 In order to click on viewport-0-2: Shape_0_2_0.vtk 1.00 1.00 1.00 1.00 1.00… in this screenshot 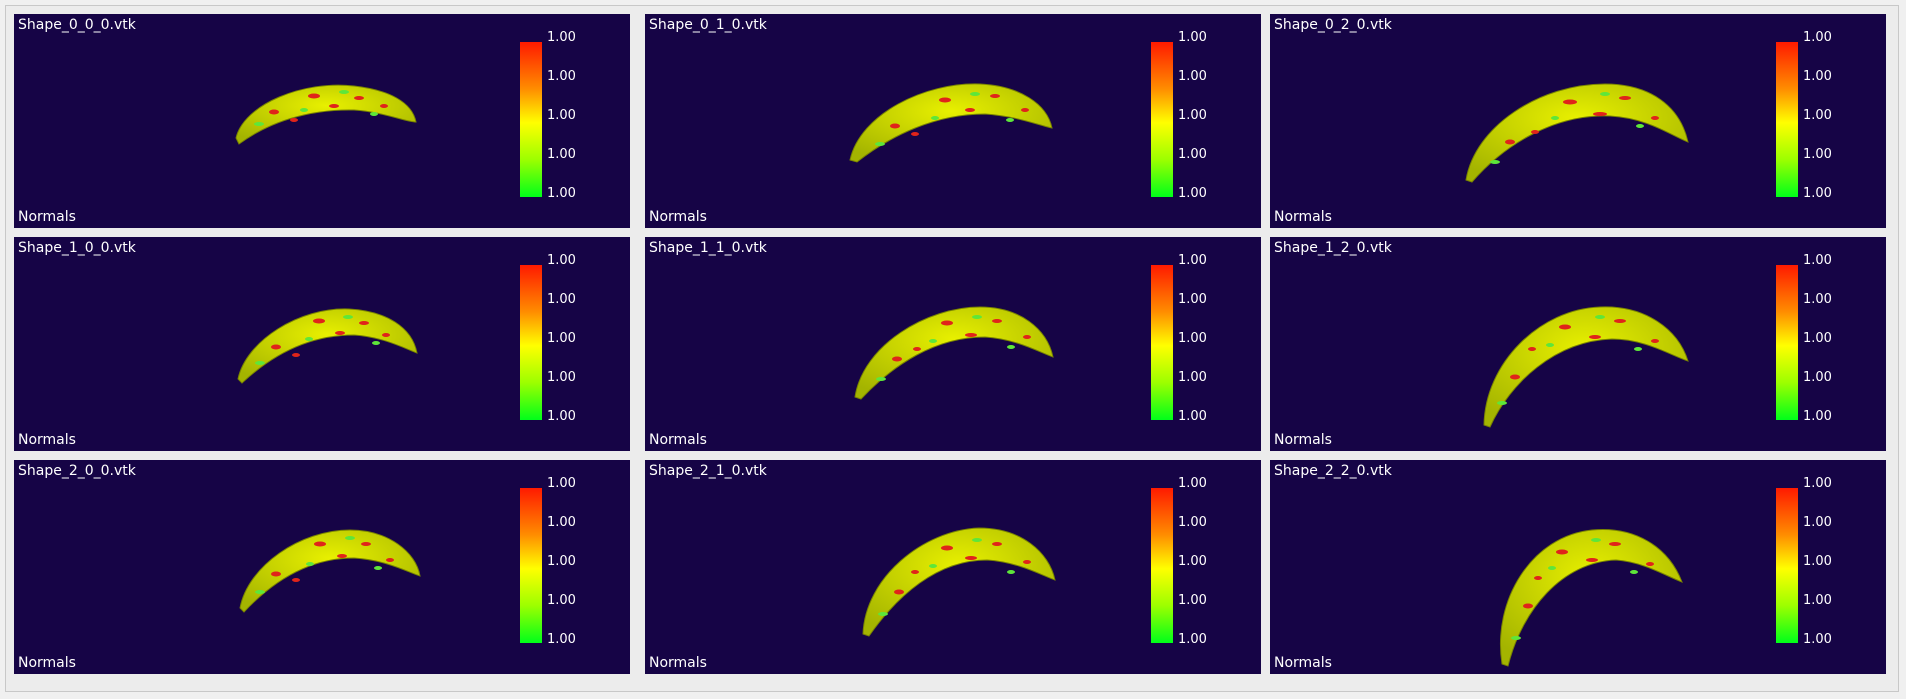, I will do `click(1578, 121)`.